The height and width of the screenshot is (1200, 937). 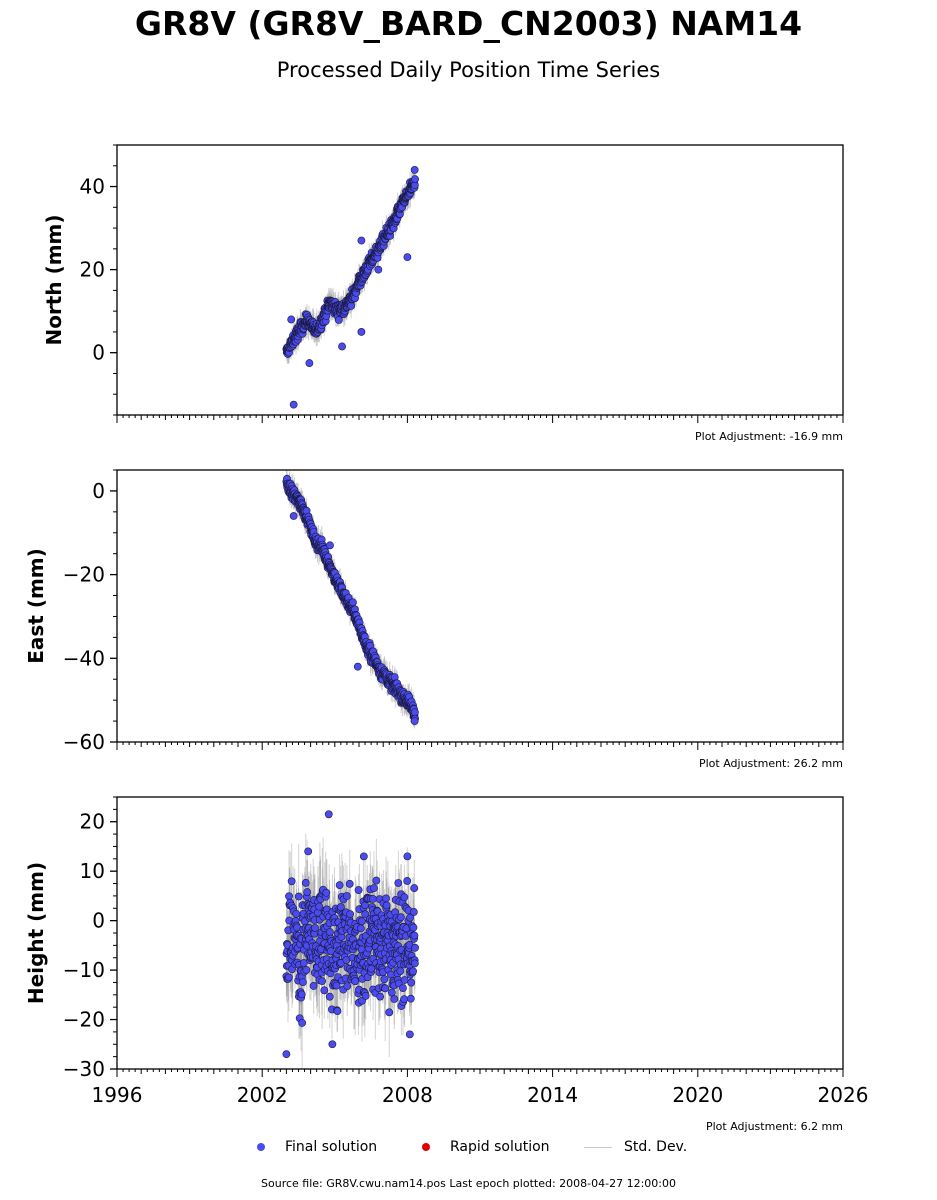 I want to click on legend-label-final: Final solution, so click(x=331, y=1147).